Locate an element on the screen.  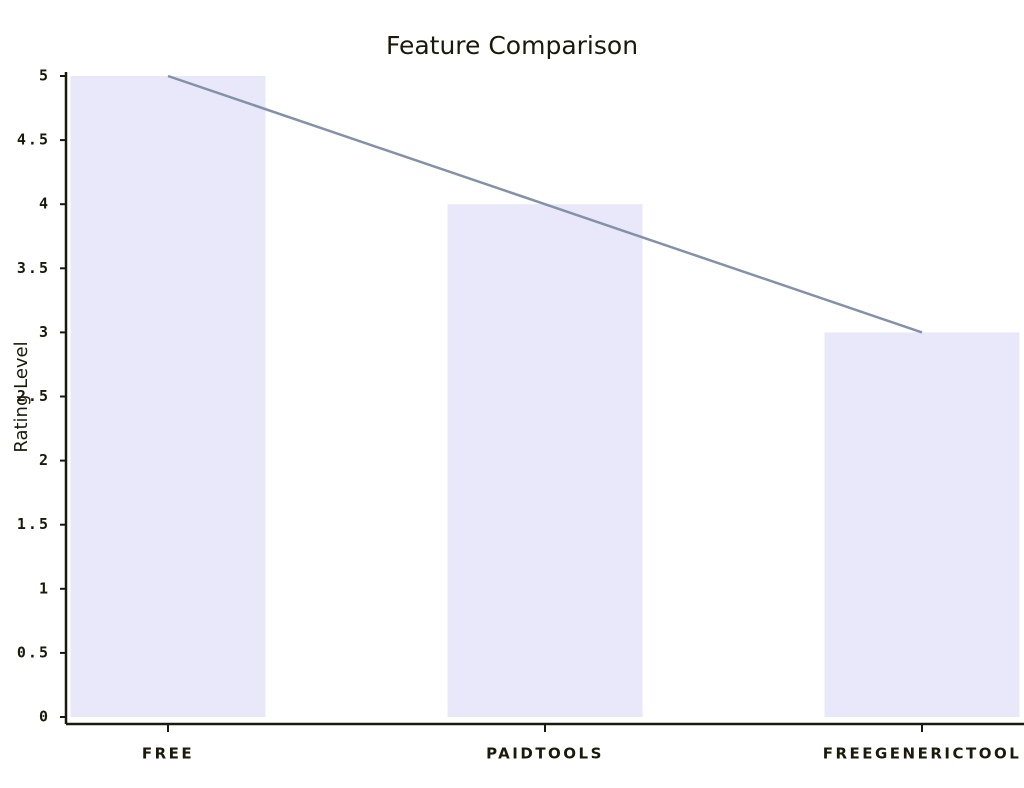
y-tick-label: 3.5 is located at coordinates (33, 268).